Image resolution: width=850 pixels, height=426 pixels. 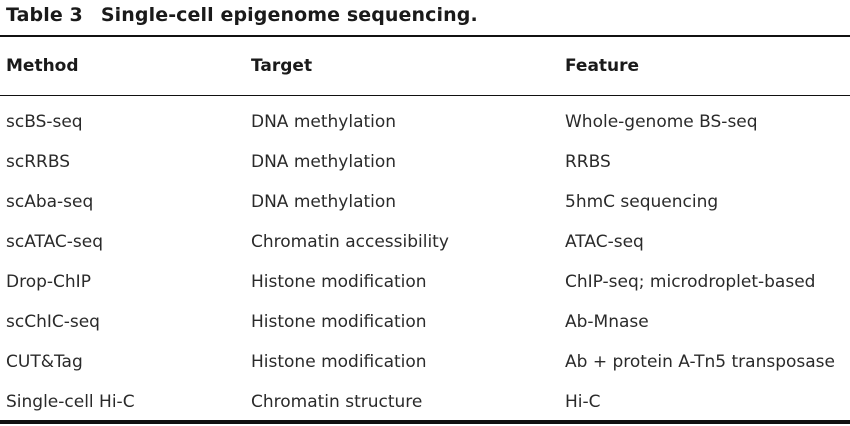 I want to click on top-rule, so click(x=425, y=36).